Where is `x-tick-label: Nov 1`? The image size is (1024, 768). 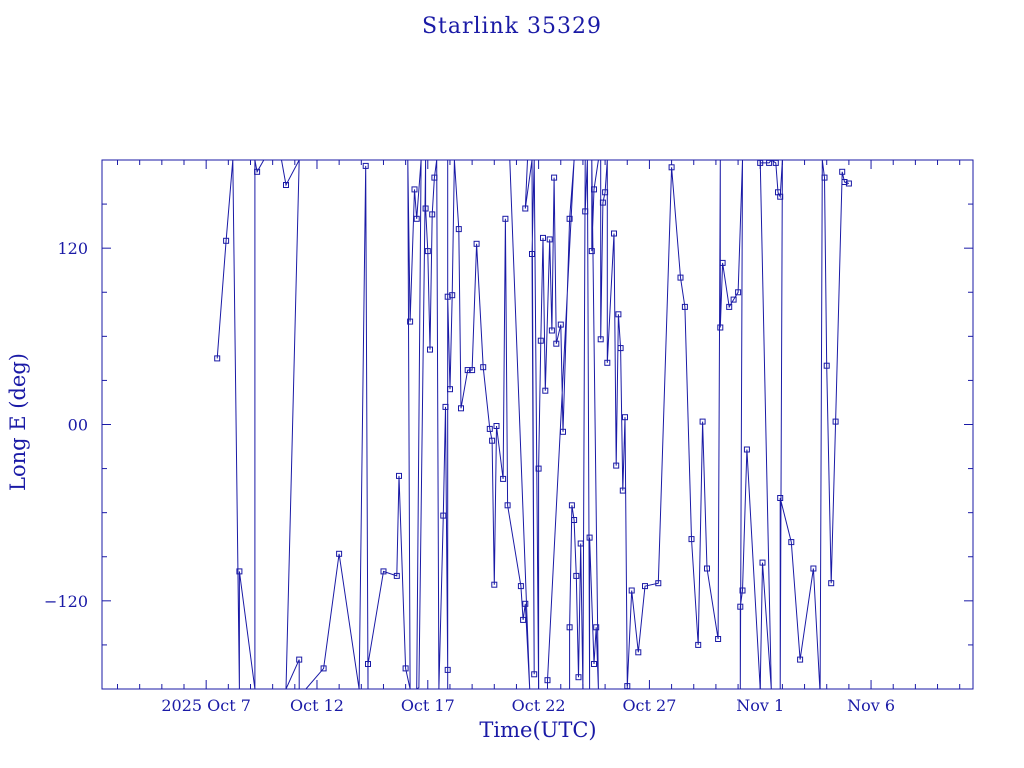 x-tick-label: Nov 1 is located at coordinates (760, 705).